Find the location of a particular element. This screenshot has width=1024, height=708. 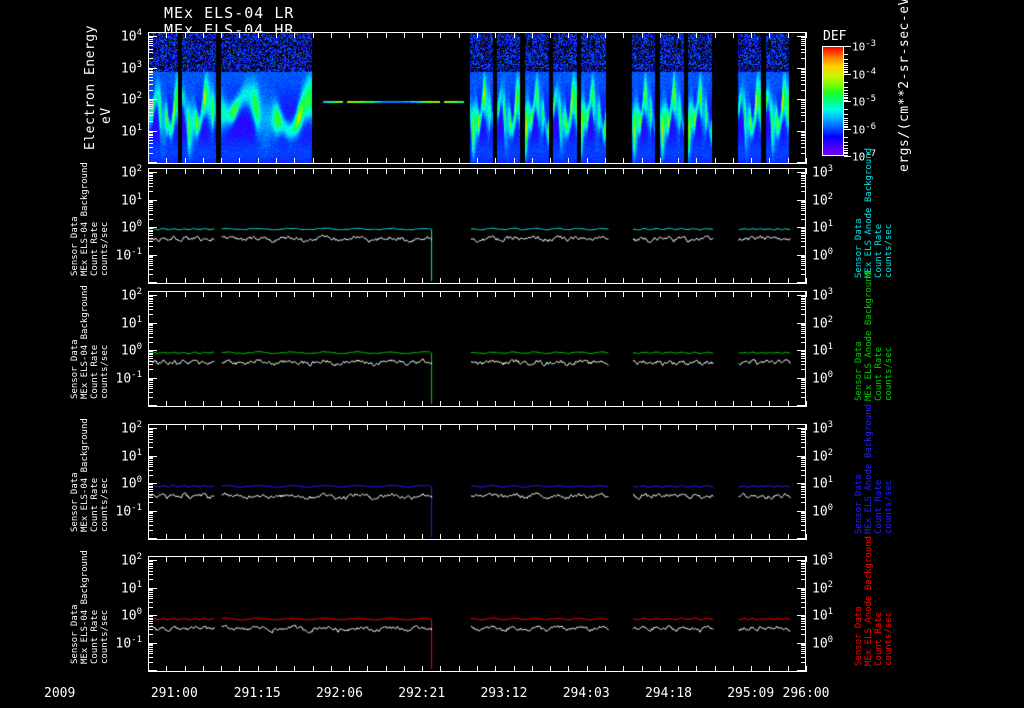

y-tick-label-left: 10⁻¹ is located at coordinates (129, 254).